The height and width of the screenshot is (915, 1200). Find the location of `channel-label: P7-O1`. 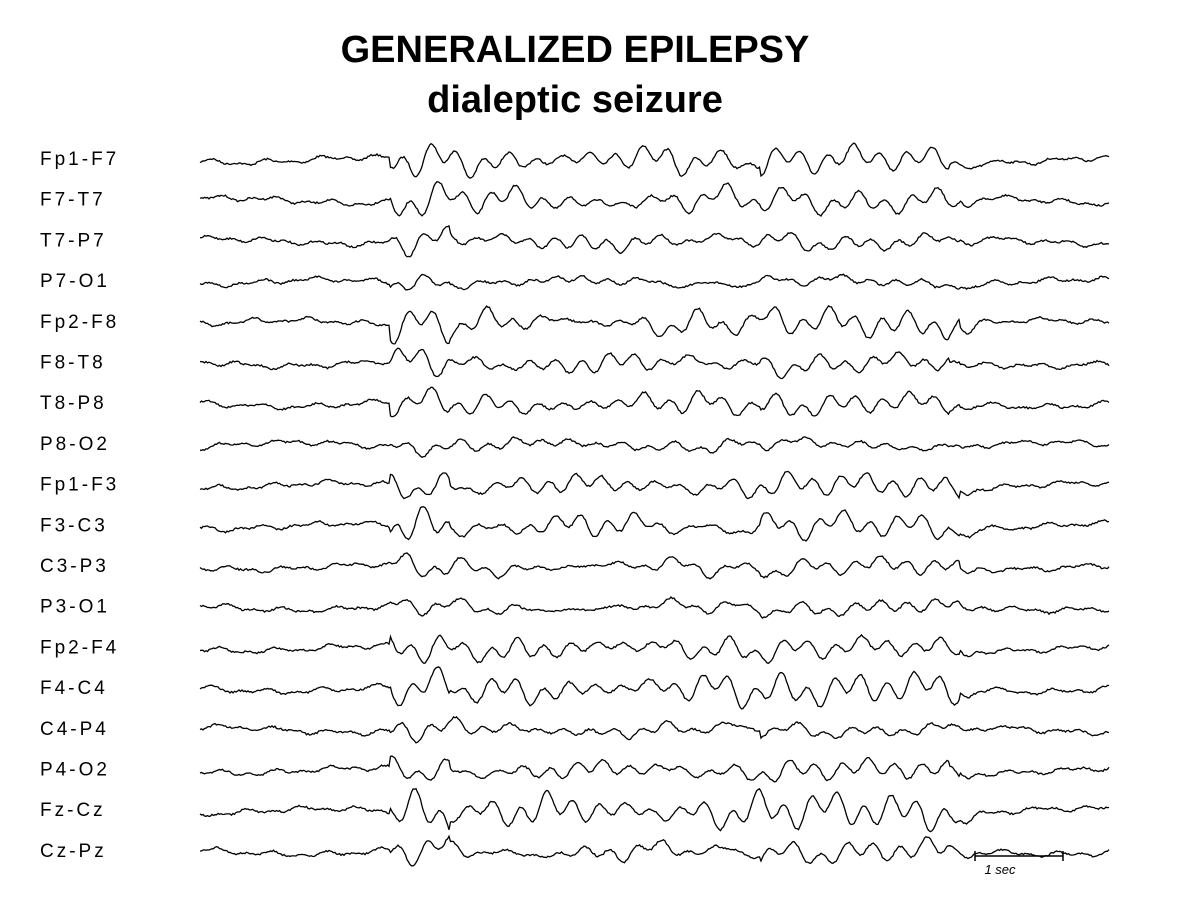

channel-label: P7-O1 is located at coordinates (75, 281).